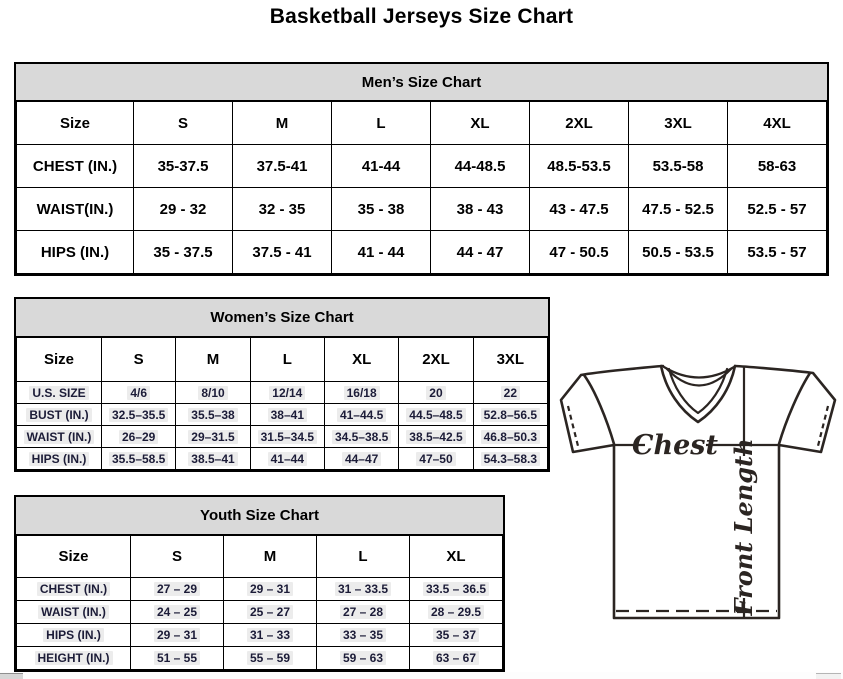 This screenshot has height=679, width=843. I want to click on size-value-cell: 29 - 32, so click(183, 209).